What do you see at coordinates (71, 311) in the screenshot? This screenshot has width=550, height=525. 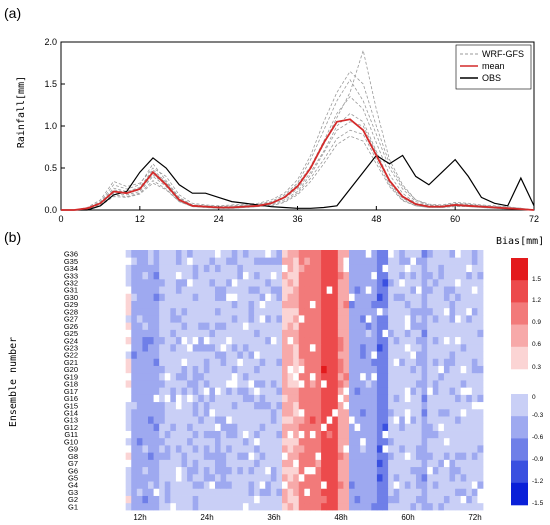 I see `row-label: G28` at bounding box center [71, 311].